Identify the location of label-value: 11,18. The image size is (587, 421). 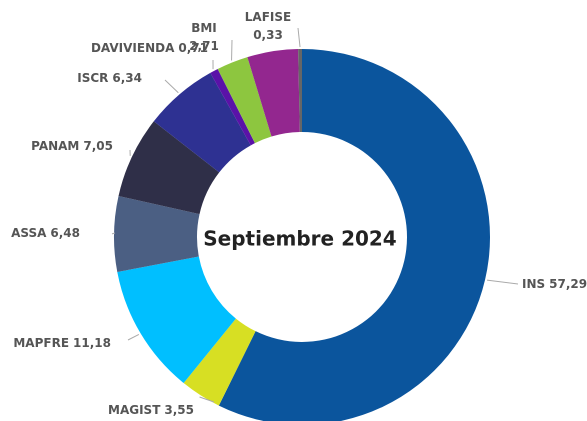
(92, 343).